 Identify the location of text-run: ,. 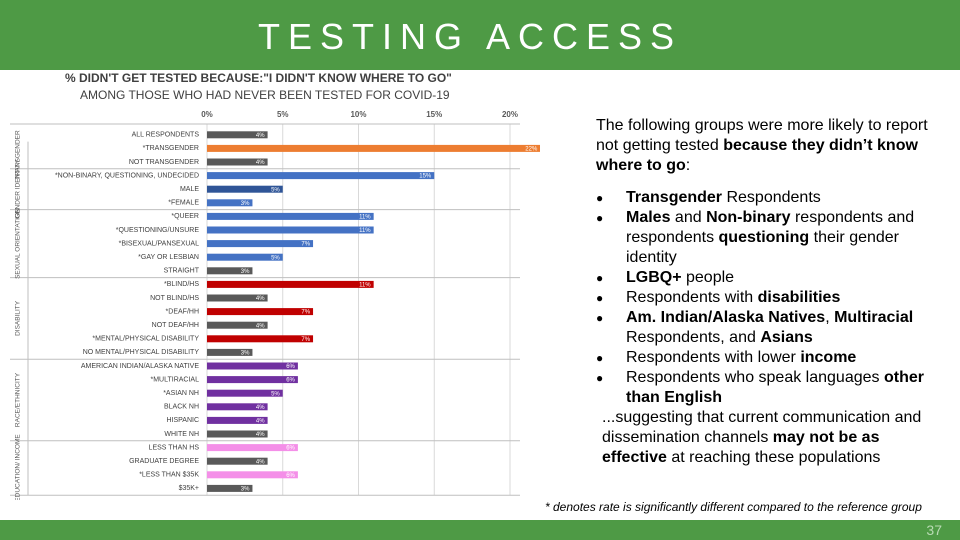
(830, 317).